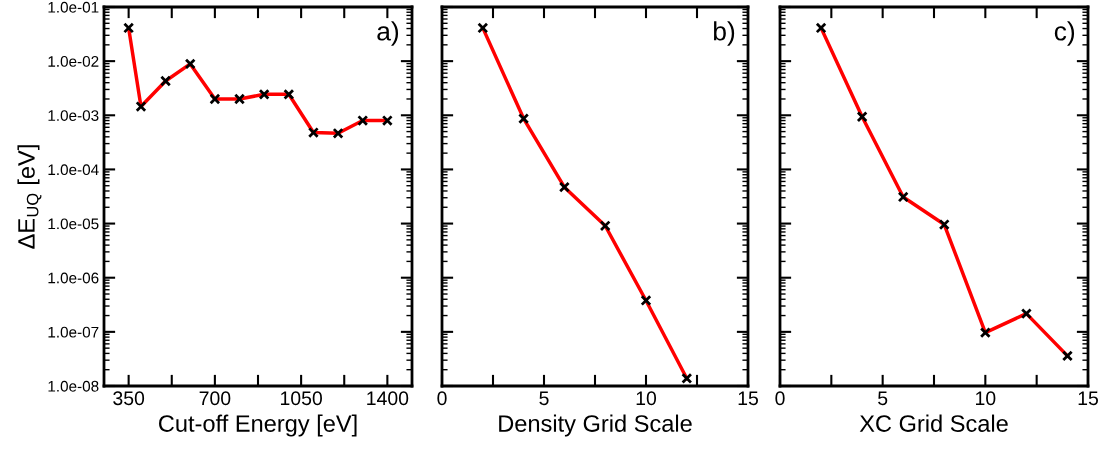 Image resolution: width=1104 pixels, height=450 pixels. I want to click on y-tick-label: 1.0e-02, so click(73, 61).